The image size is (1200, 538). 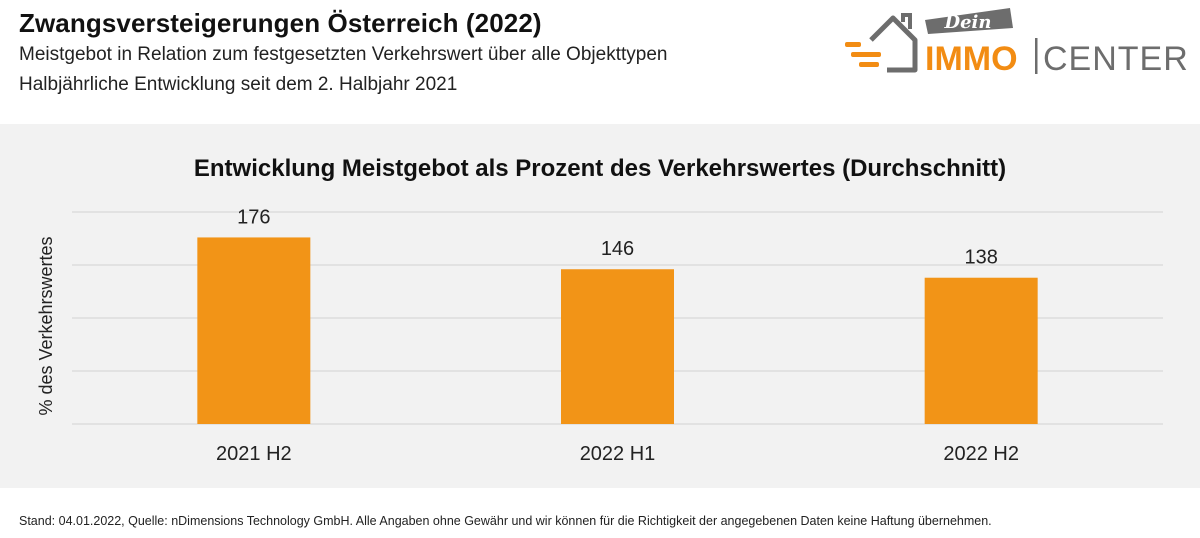 What do you see at coordinates (254, 330) in the screenshot?
I see `bar-2021-h2` at bounding box center [254, 330].